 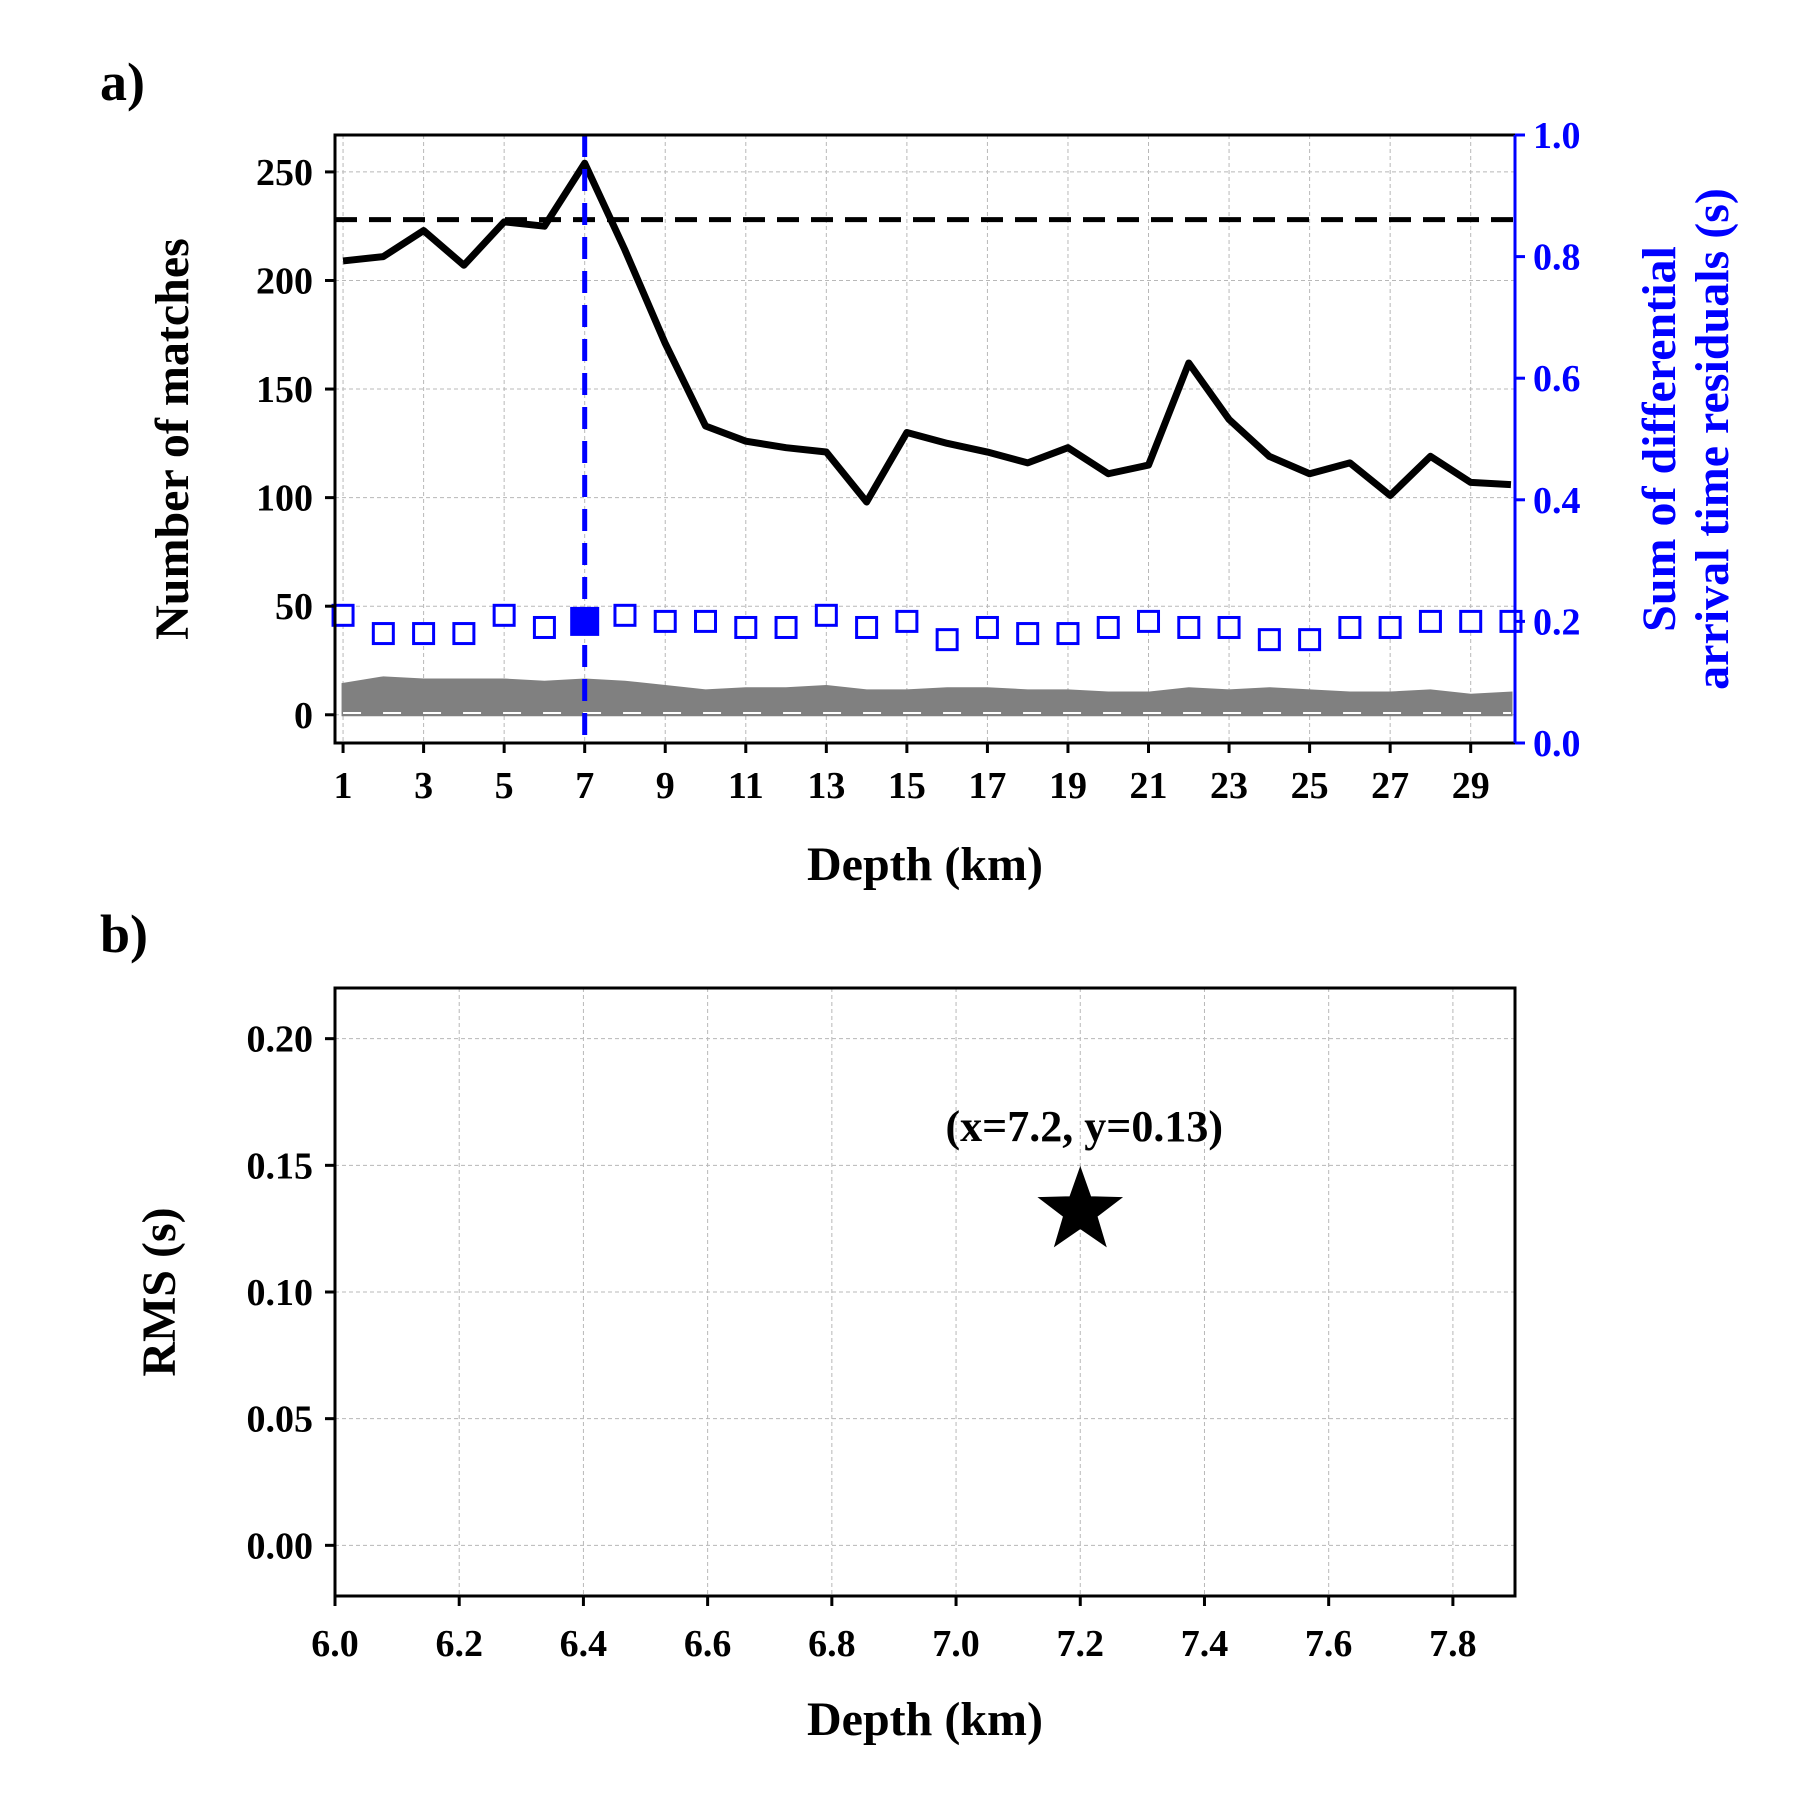 What do you see at coordinates (1310, 786) in the screenshot?
I see `x-tick-label: 25` at bounding box center [1310, 786].